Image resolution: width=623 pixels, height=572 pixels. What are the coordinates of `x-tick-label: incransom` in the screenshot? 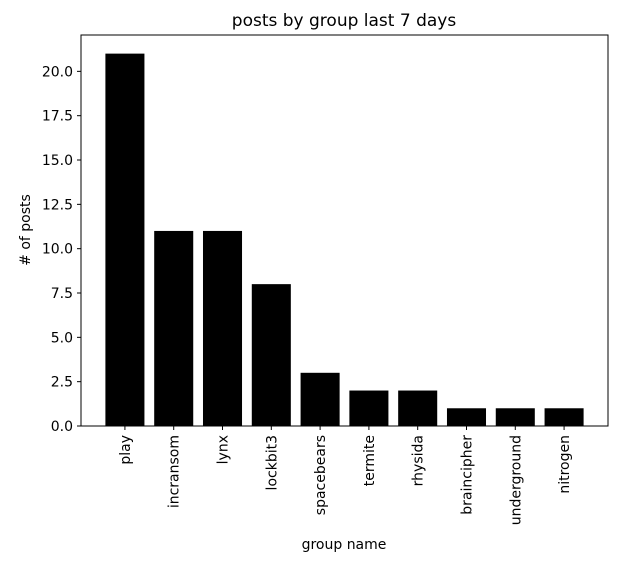 It's located at (175, 471).